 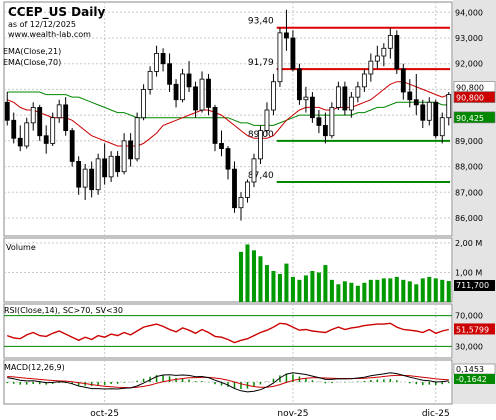 I want to click on macd-line, so click(x=228, y=382).